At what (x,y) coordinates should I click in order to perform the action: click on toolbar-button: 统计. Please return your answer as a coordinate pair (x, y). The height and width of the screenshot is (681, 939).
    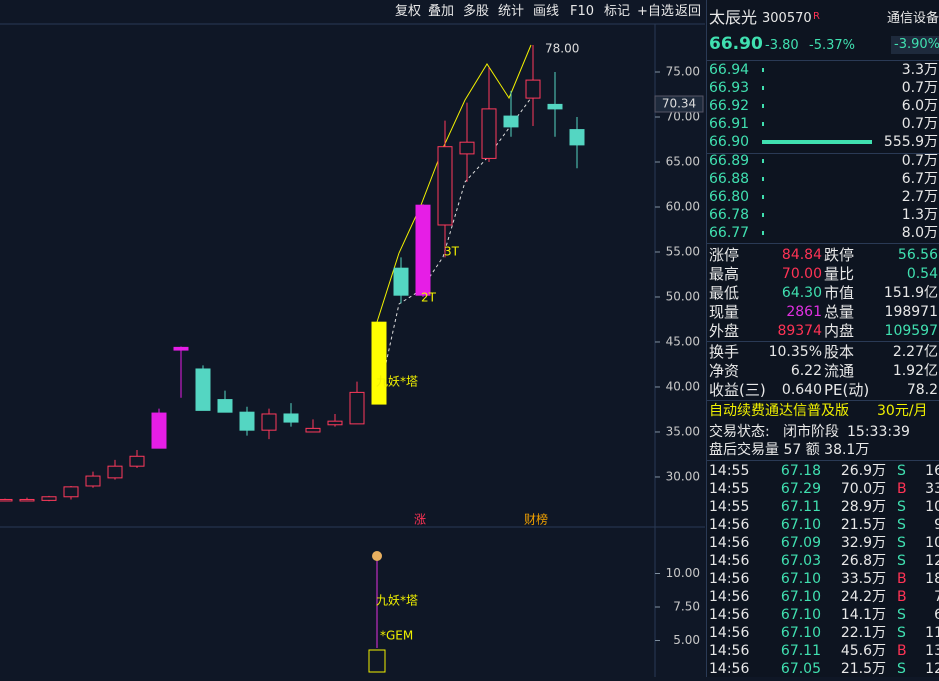
    Looking at the image, I should click on (511, 11).